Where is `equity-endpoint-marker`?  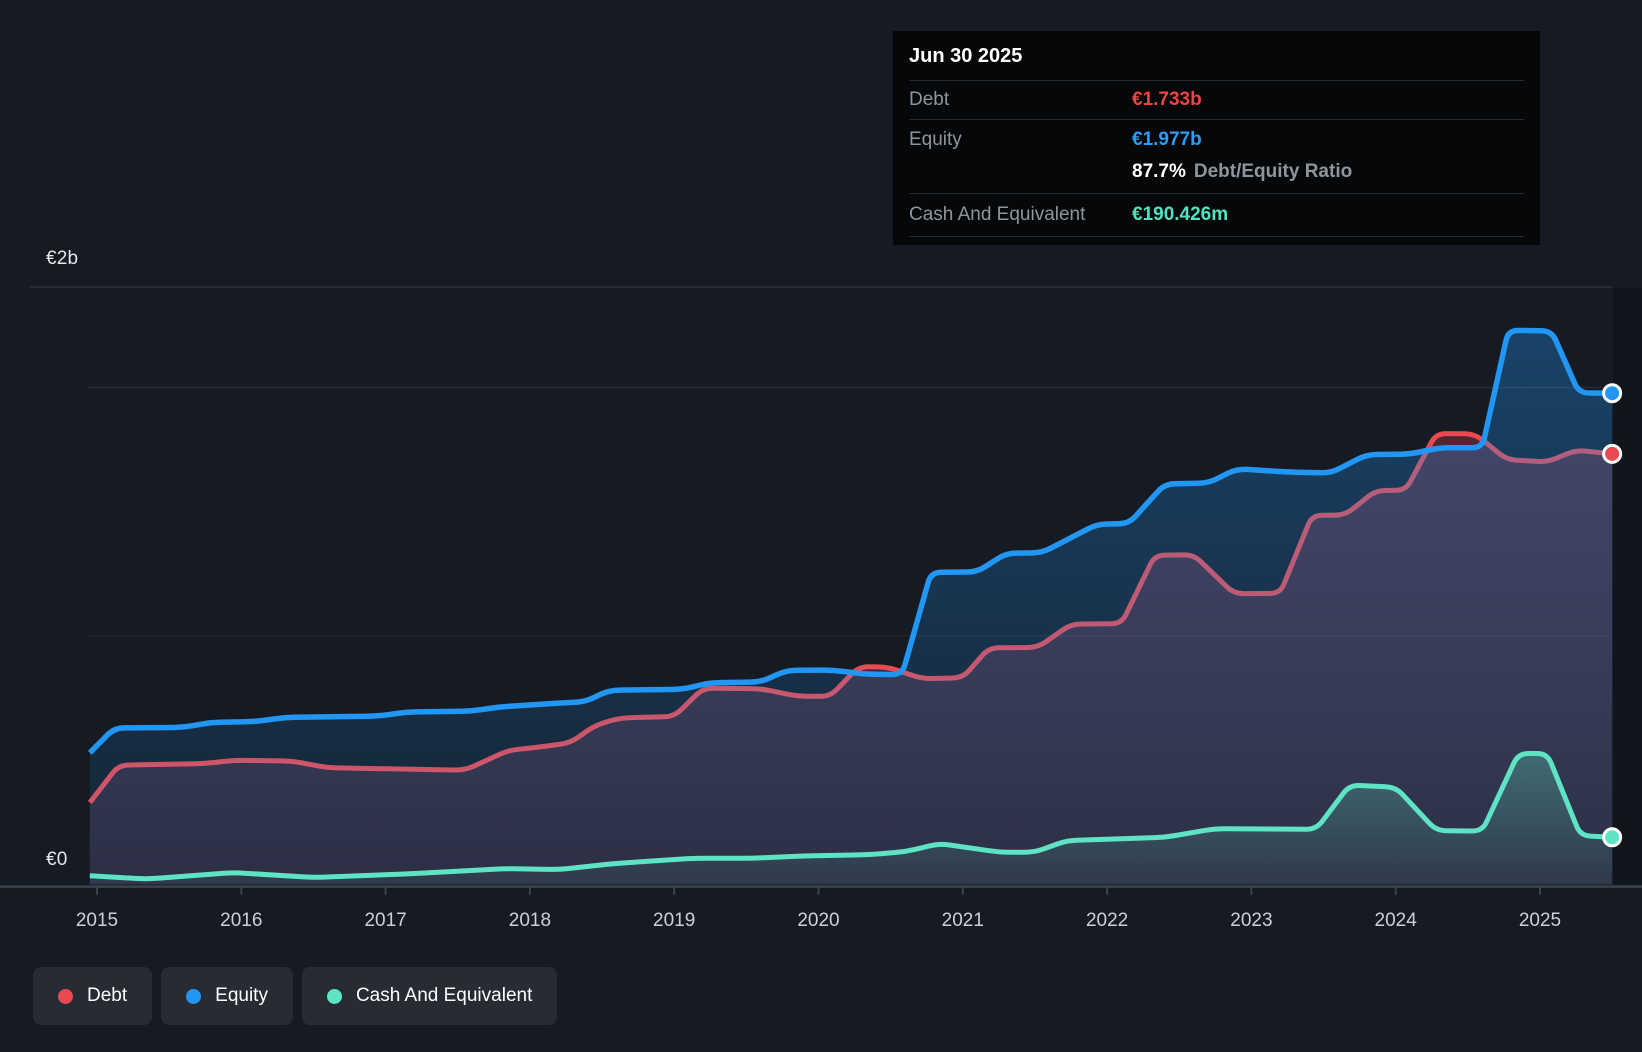 equity-endpoint-marker is located at coordinates (1612, 393).